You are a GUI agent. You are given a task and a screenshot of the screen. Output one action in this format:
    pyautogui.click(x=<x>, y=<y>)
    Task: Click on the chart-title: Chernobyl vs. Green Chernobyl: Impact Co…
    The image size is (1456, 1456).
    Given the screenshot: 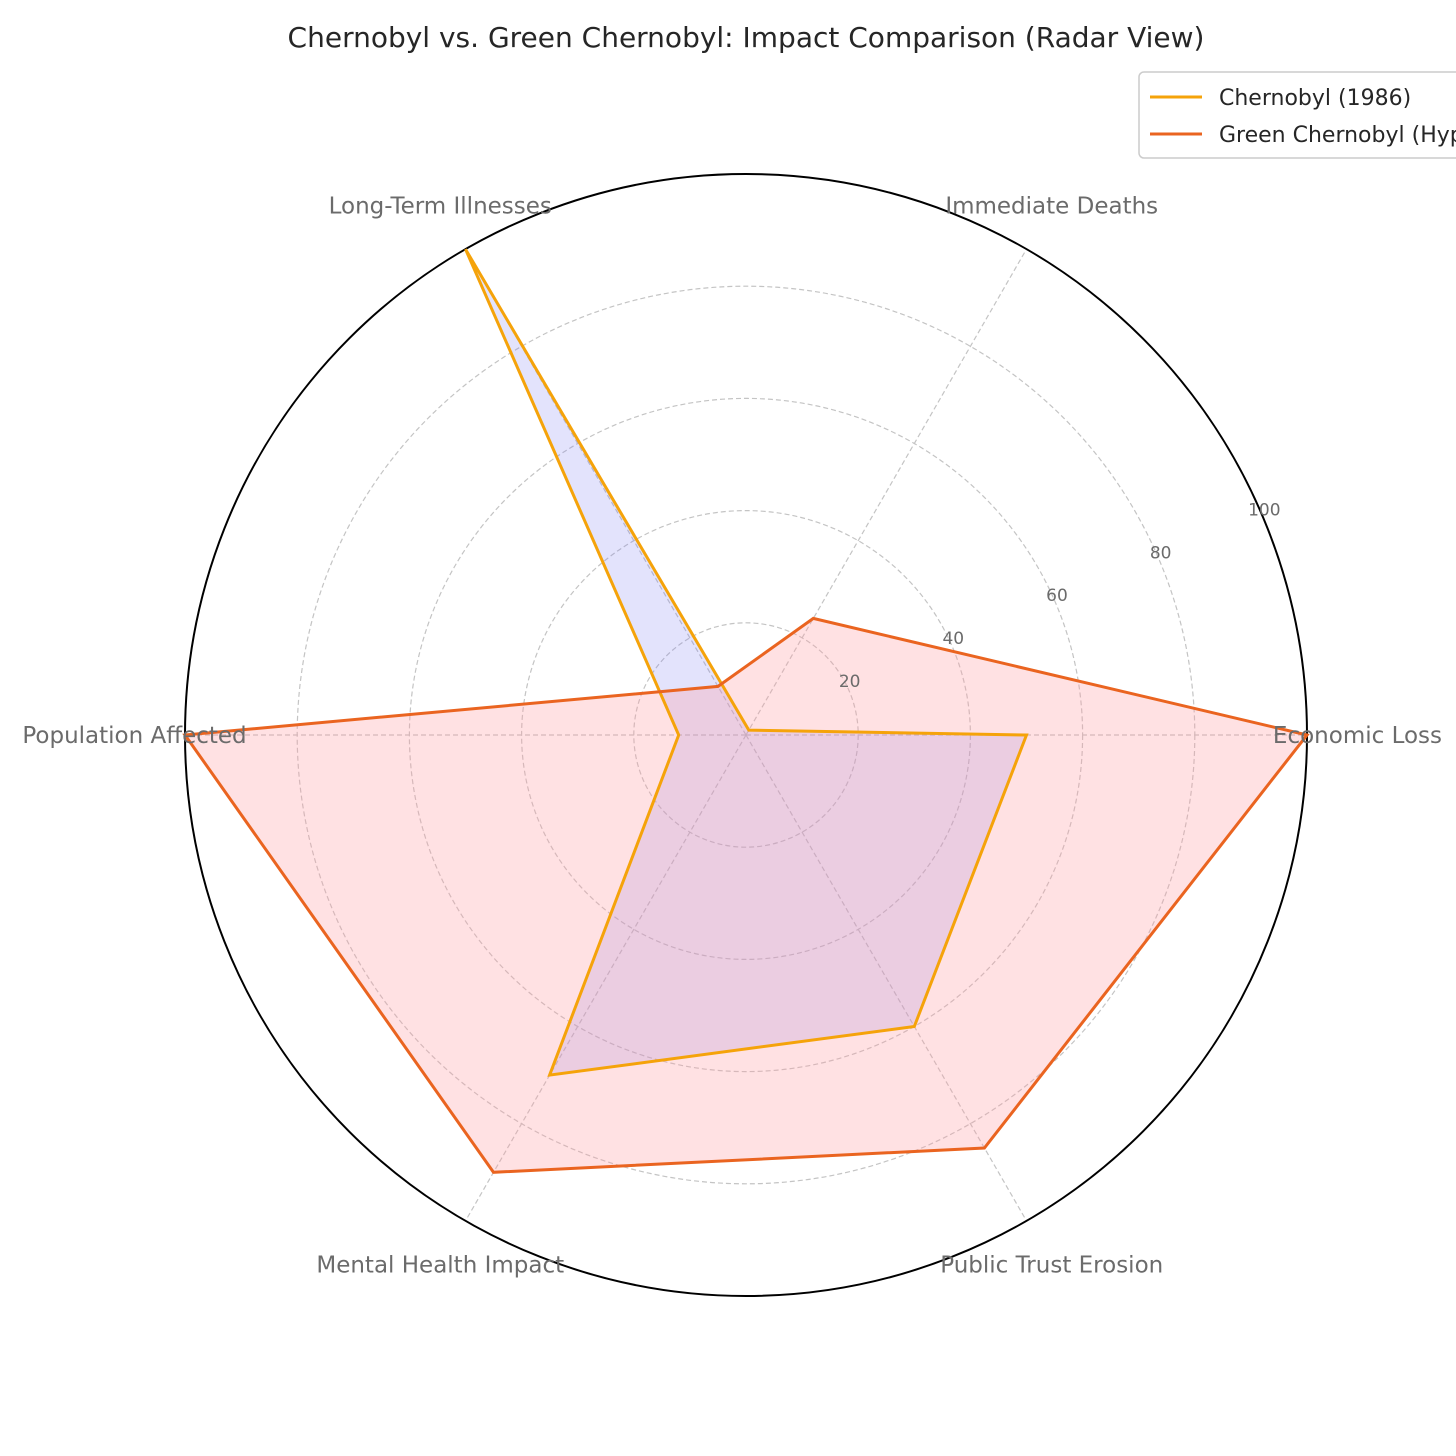 What is the action you would take?
    pyautogui.click(x=746, y=37)
    